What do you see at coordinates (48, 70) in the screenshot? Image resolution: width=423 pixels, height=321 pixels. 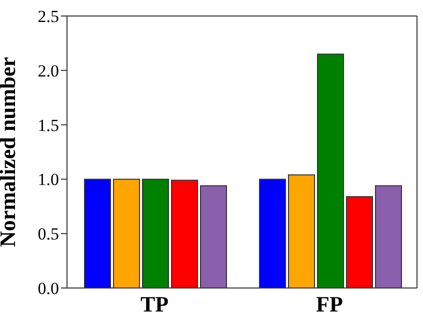 I see `y-tick-label: 2.0` at bounding box center [48, 70].